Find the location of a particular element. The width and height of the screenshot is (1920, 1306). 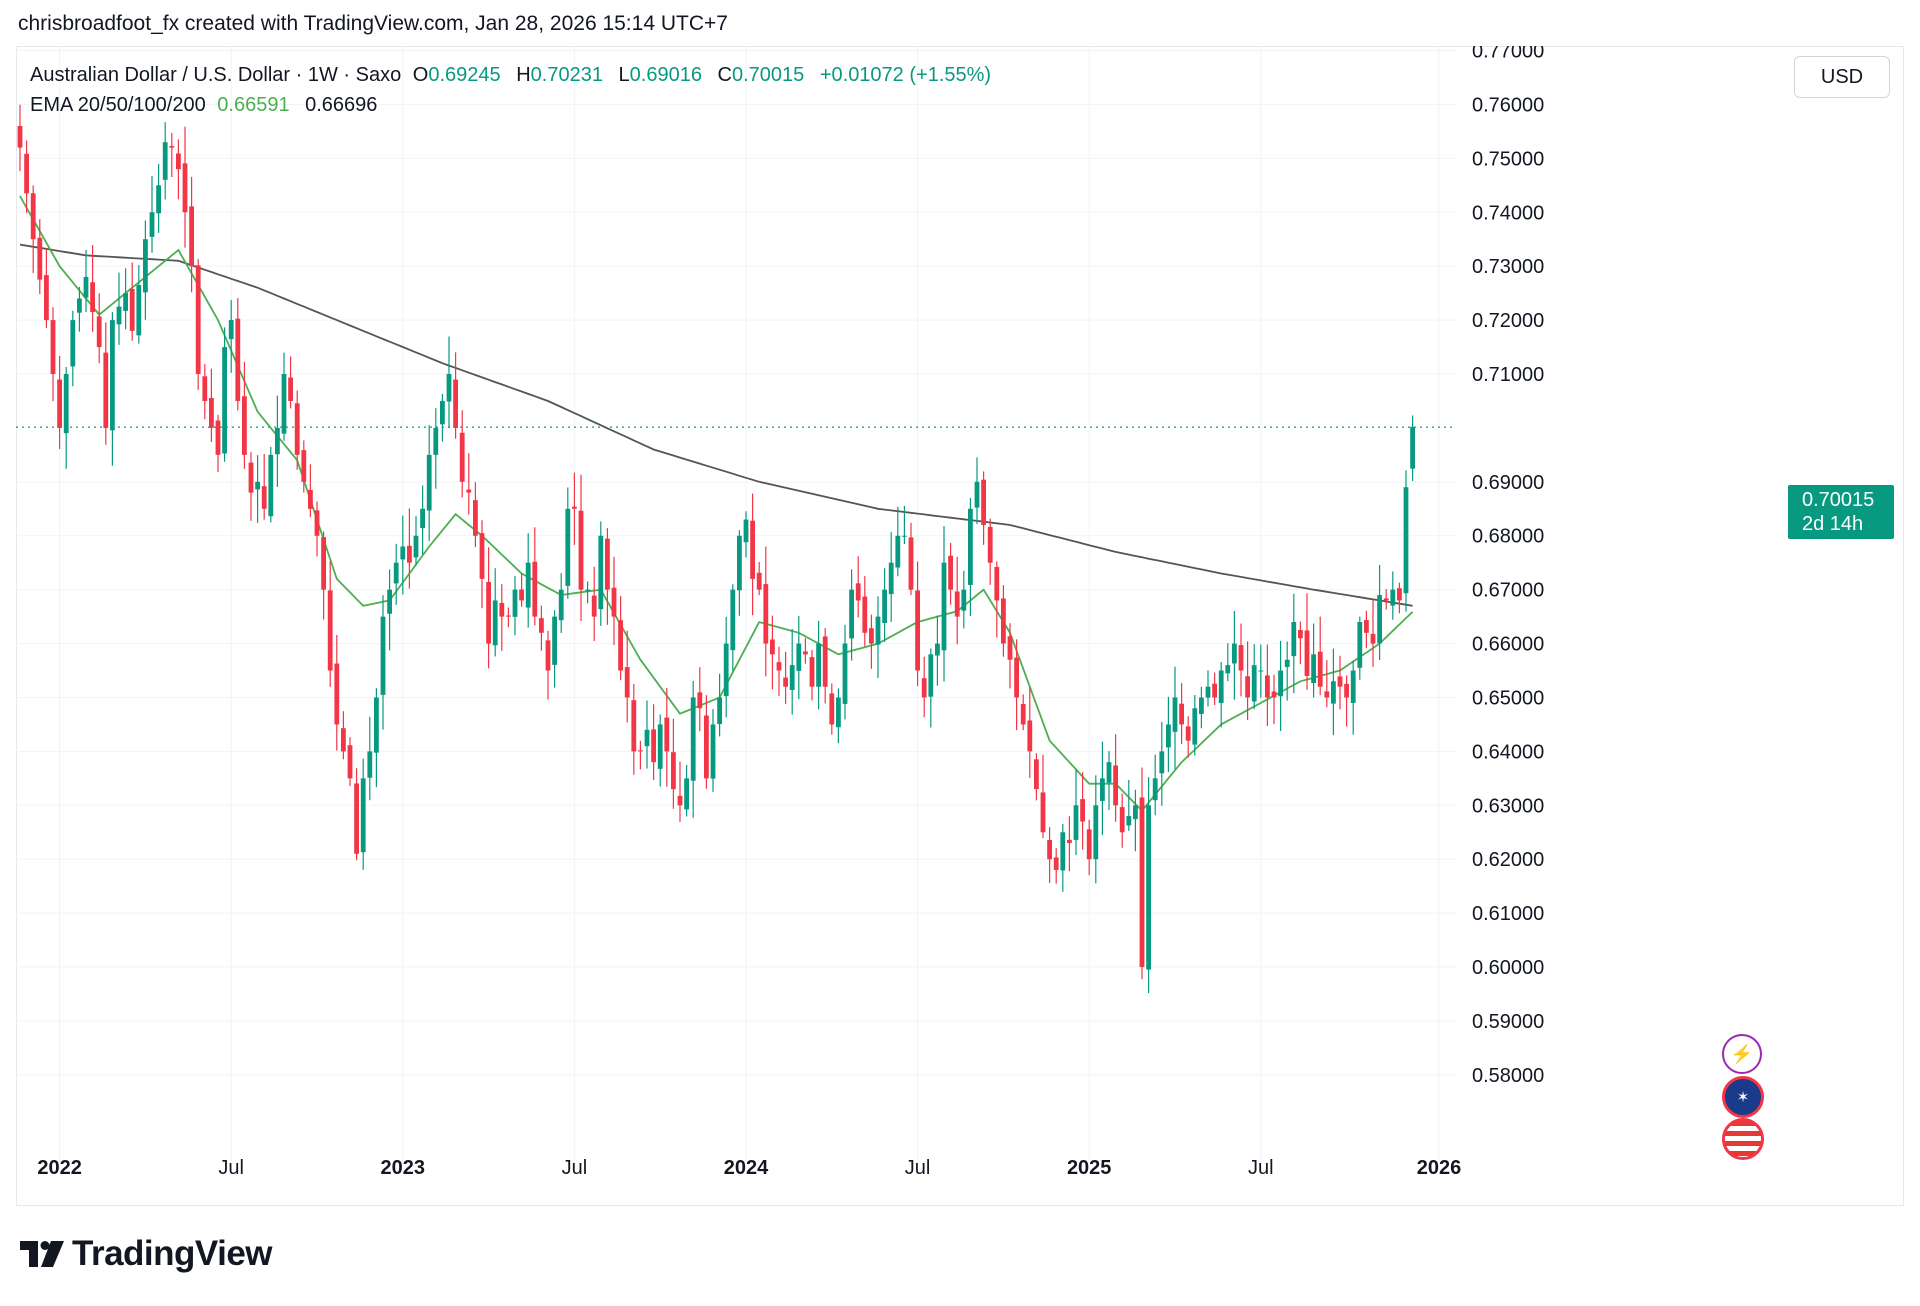

high-value: 0.70231 is located at coordinates (566, 75).